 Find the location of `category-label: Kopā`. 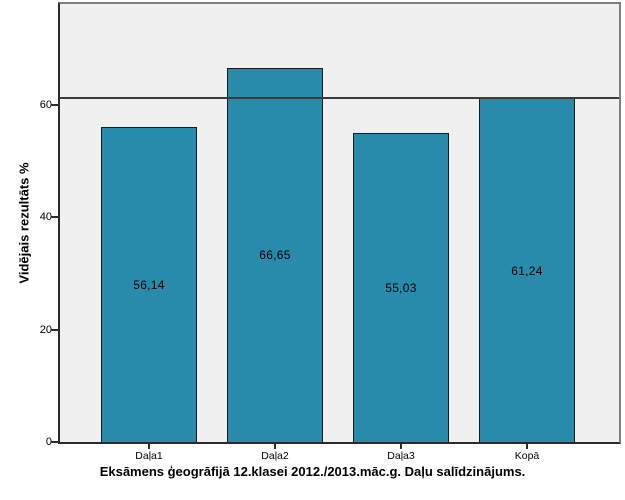

category-label: Kopā is located at coordinates (527, 456).